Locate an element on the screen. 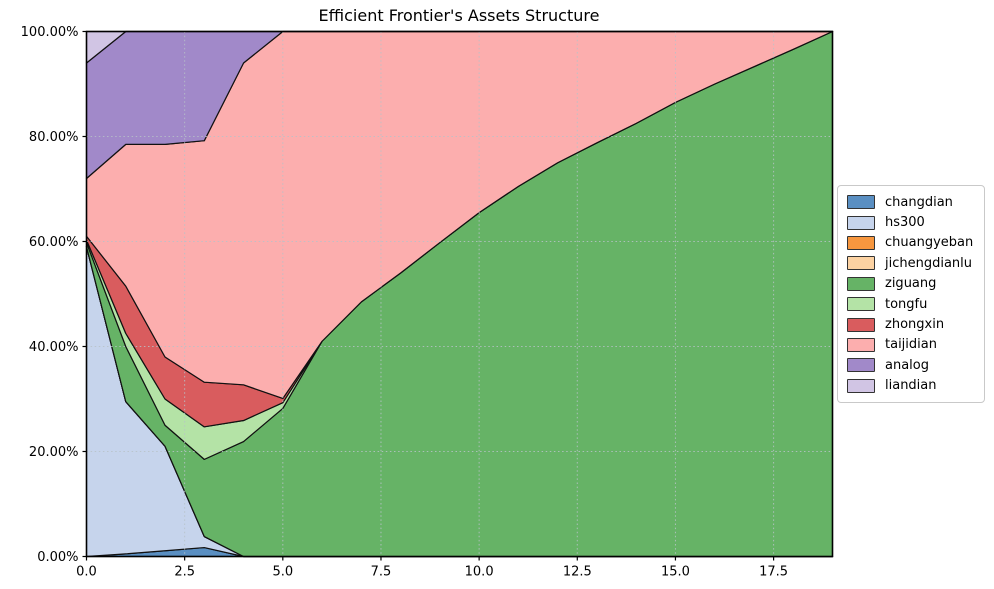 This screenshot has width=994, height=589. legend-label: taijidian is located at coordinates (911, 345).